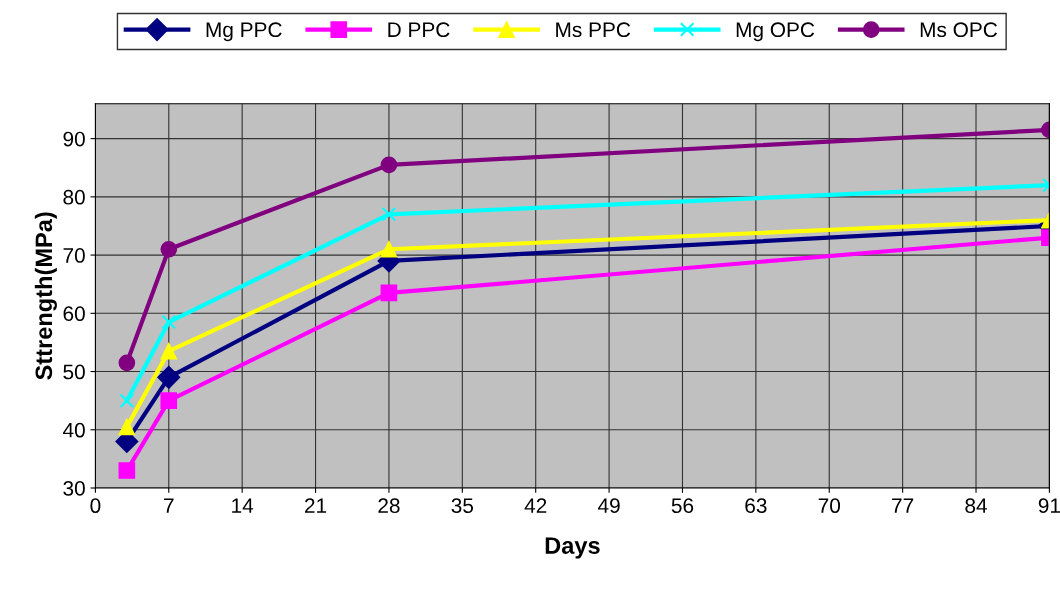 The height and width of the screenshot is (610, 1060). Describe the element at coordinates (316, 505) in the screenshot. I see `x-tick-label: 21` at that location.